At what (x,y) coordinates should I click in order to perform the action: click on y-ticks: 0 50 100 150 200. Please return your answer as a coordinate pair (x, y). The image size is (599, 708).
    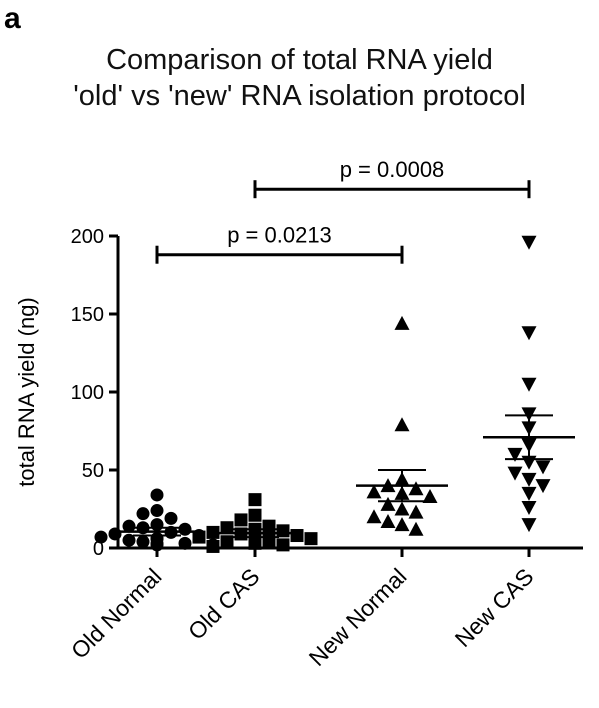
    Looking at the image, I should click on (94, 393).